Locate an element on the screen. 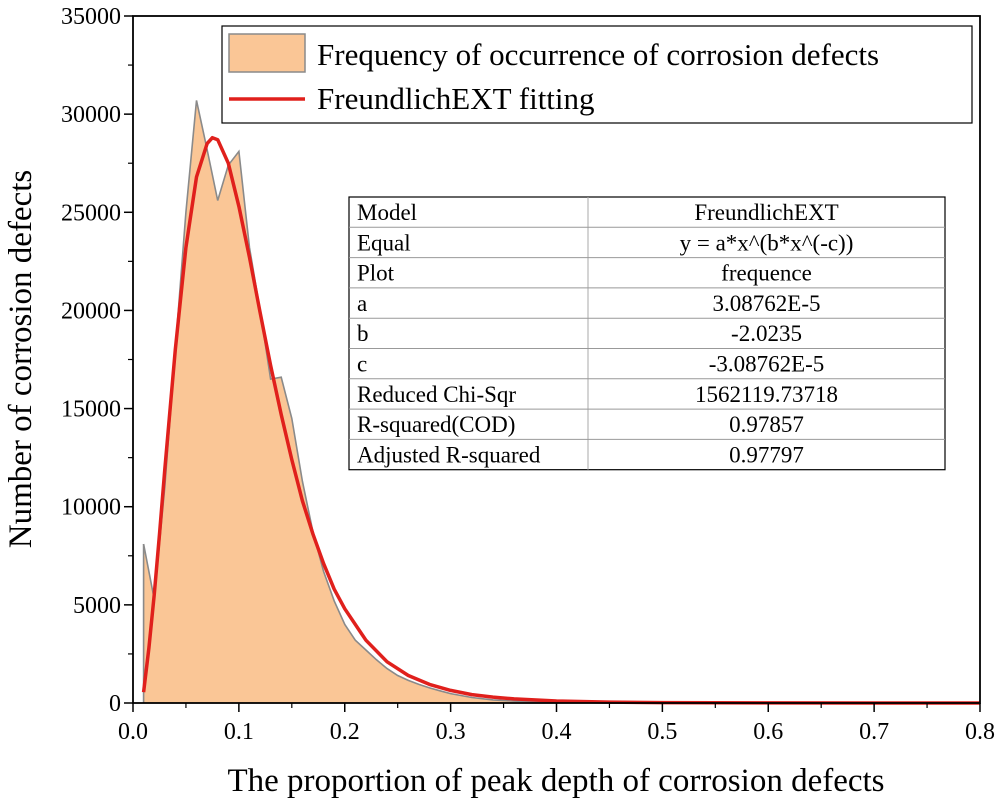  table-row-value: 3.08762E-5 is located at coordinates (767, 303).